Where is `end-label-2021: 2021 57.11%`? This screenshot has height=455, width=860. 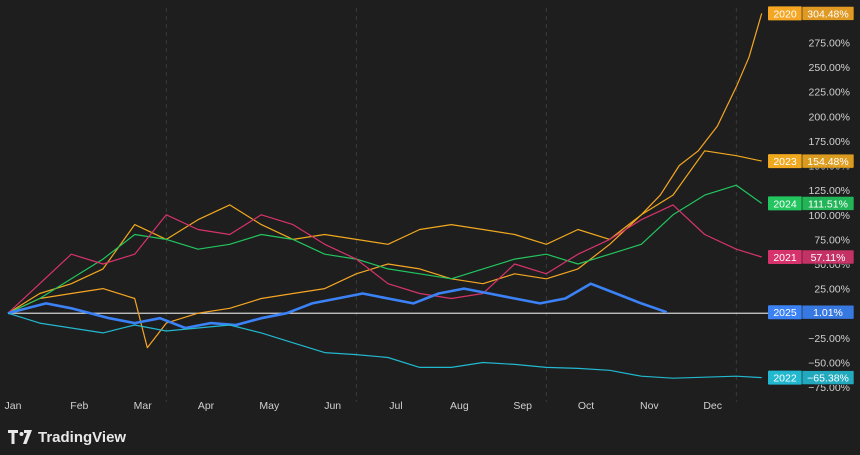
end-label-2021: 2021 57.11% is located at coordinates (811, 257).